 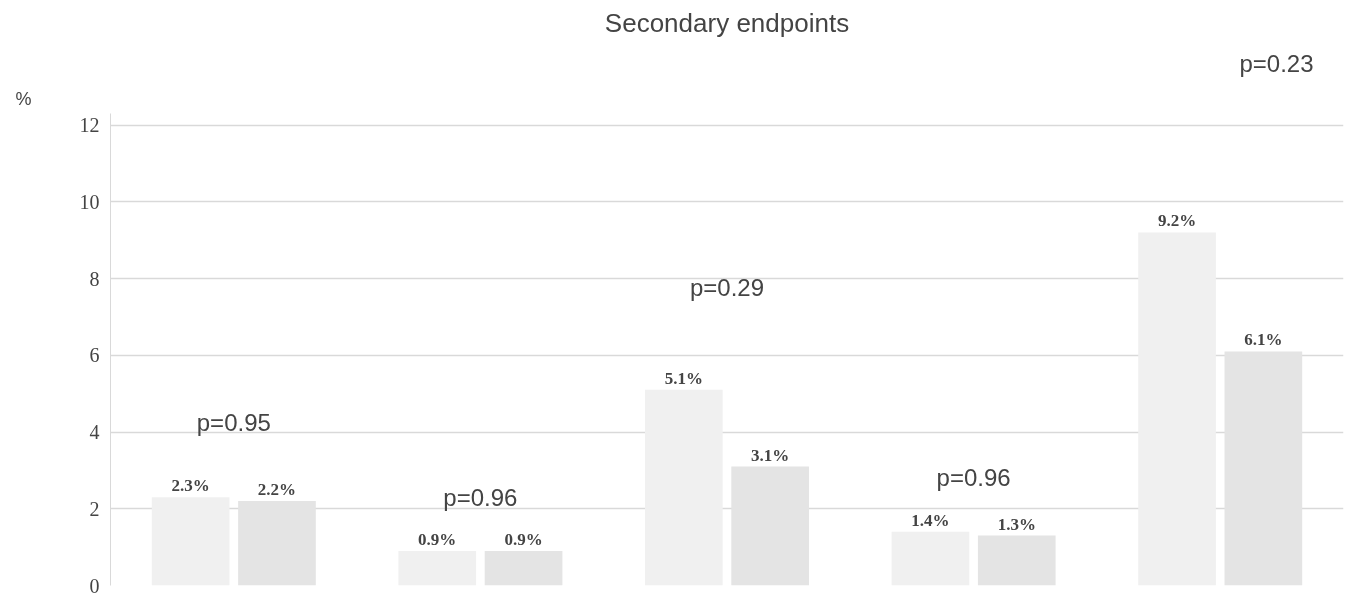 What do you see at coordinates (277, 490) in the screenshot?
I see `data-label: 2.2%` at bounding box center [277, 490].